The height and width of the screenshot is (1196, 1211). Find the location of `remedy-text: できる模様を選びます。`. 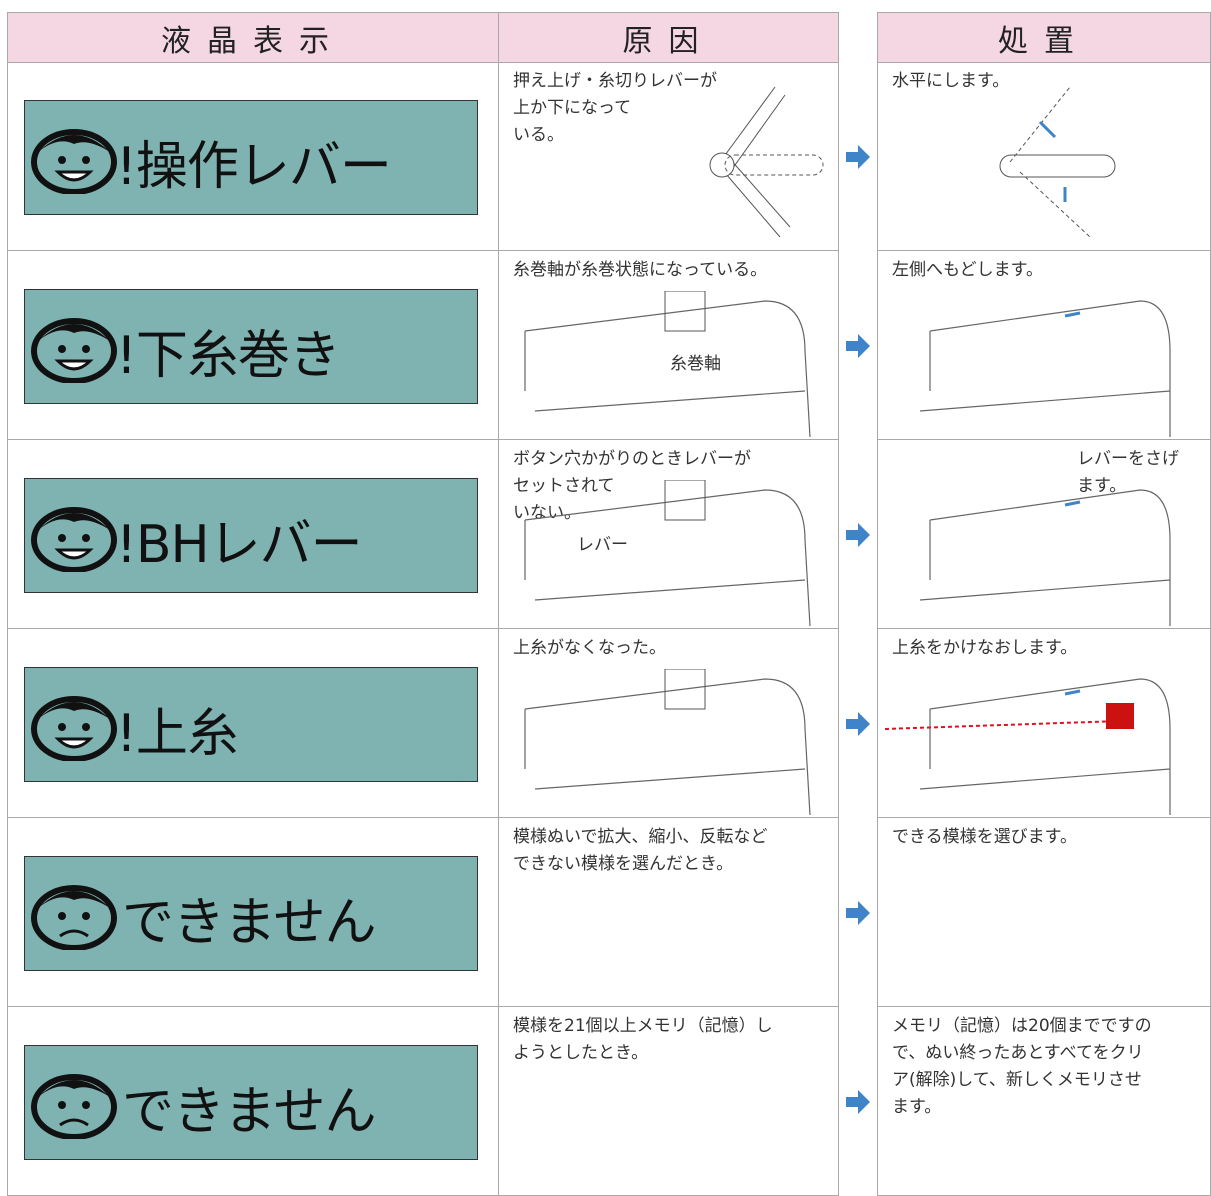

remedy-text: できる模様を選びます。 is located at coordinates (984, 837).